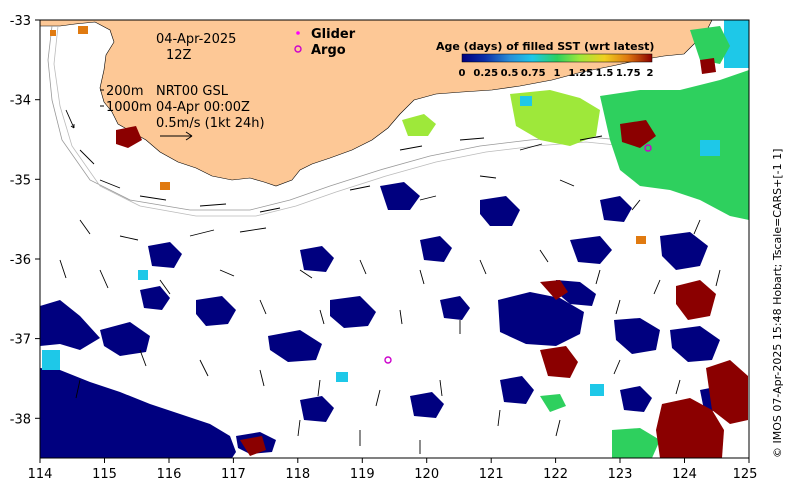  Describe the element at coordinates (233, 474) in the screenshot. I see `x-tick-label: 117` at that location.